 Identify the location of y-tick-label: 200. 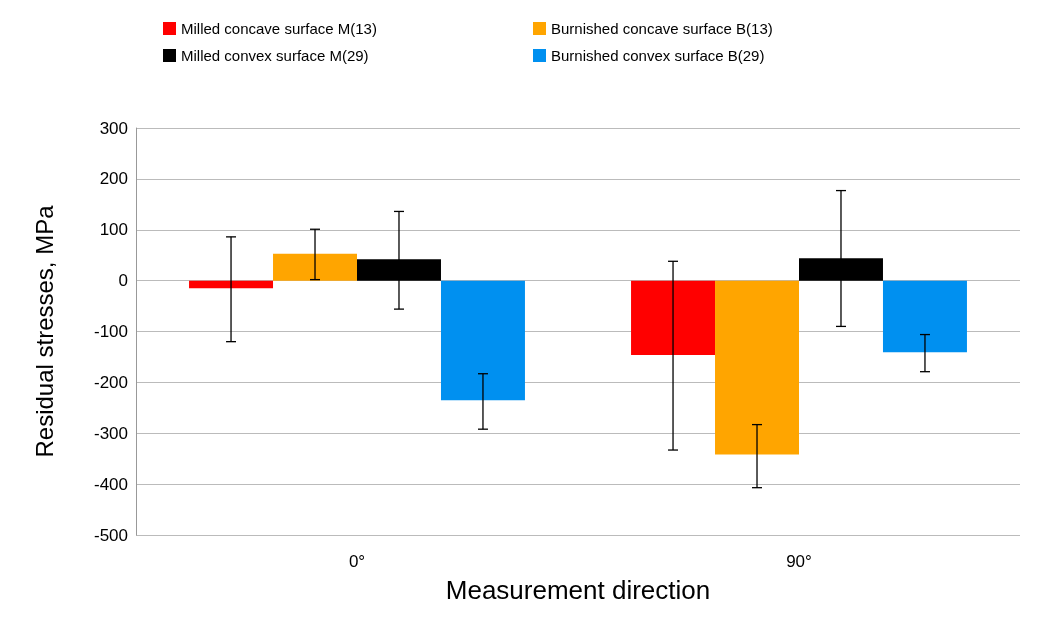
(113, 179).